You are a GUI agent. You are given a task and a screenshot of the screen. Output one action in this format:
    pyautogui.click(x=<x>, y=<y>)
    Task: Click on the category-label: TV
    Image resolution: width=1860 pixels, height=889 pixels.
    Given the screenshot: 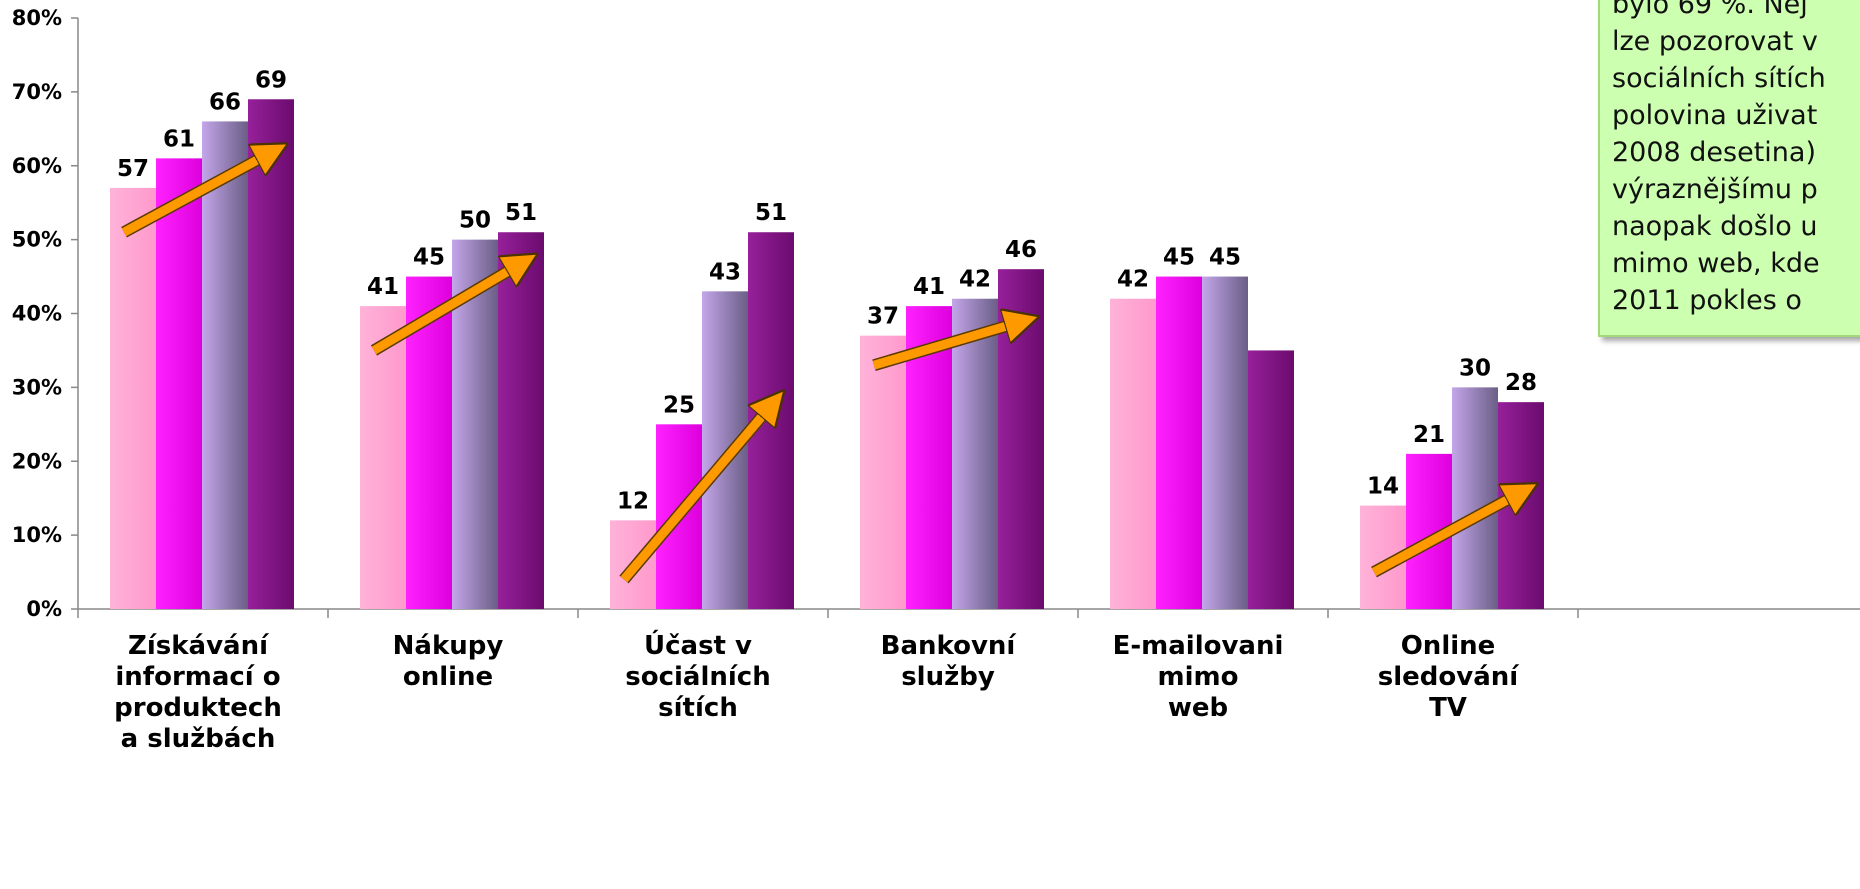 What is the action you would take?
    pyautogui.click(x=1448, y=708)
    